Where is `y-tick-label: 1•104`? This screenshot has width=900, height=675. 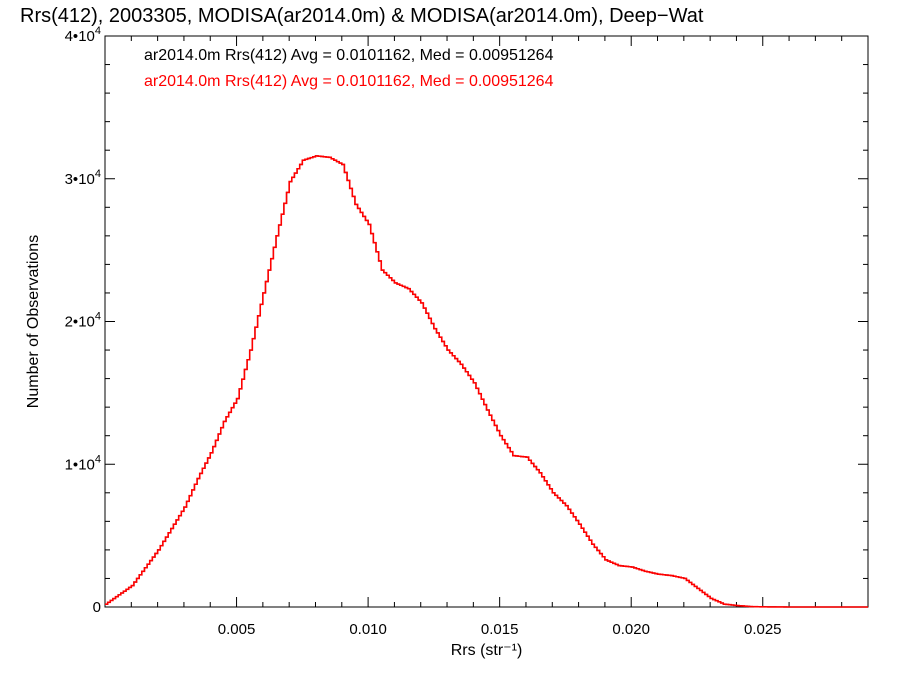 y-tick-label: 1•104 is located at coordinates (83, 463).